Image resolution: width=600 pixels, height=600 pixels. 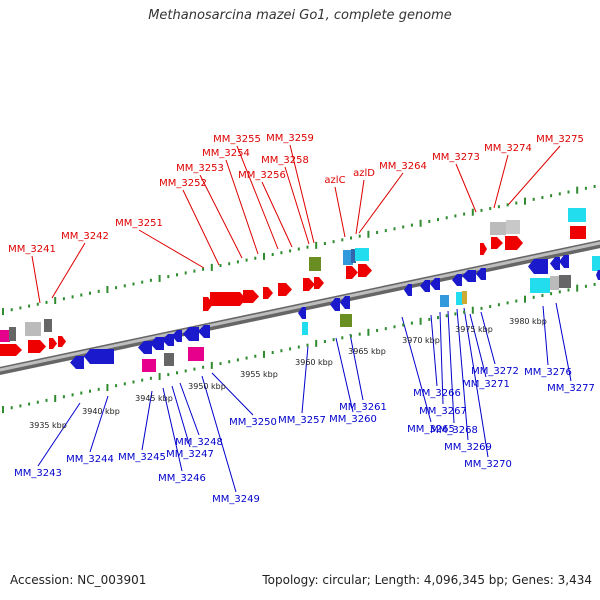 What do you see at coordinates (183, 183) in the screenshot?
I see `gene-label-mm-3252: MM_3252` at bounding box center [183, 183].